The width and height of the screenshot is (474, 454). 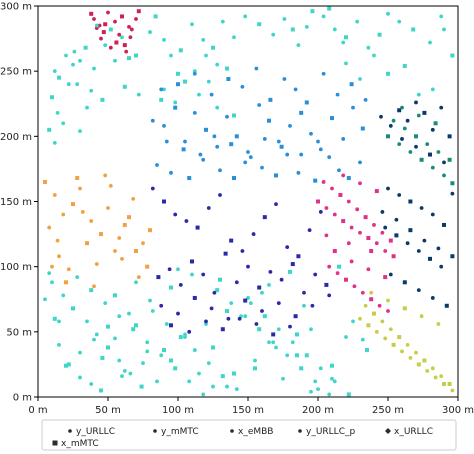 What do you see at coordinates (16, 202) in the screenshot?
I see `y-tick-label: 150 m` at bounding box center [16, 202].